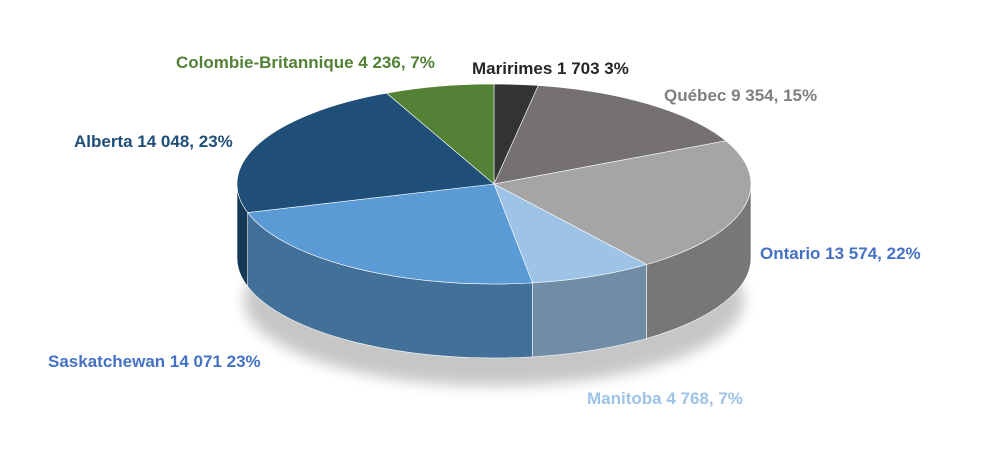 Image resolution: width=988 pixels, height=452 pixels. Describe the element at coordinates (153, 141) in the screenshot. I see `label-alberta: Alberta 14 048, 23%` at that location.